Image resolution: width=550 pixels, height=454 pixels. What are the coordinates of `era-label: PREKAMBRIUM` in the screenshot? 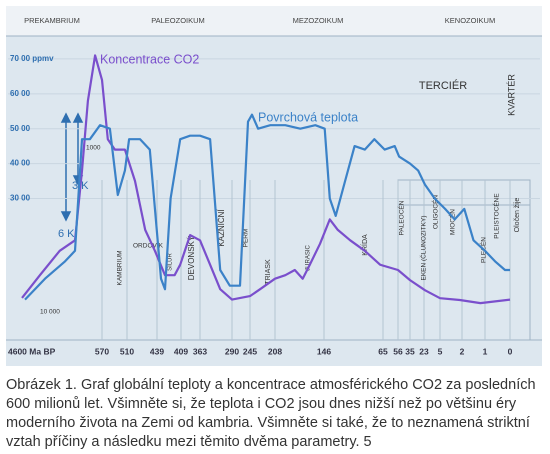 It's located at (52, 20).